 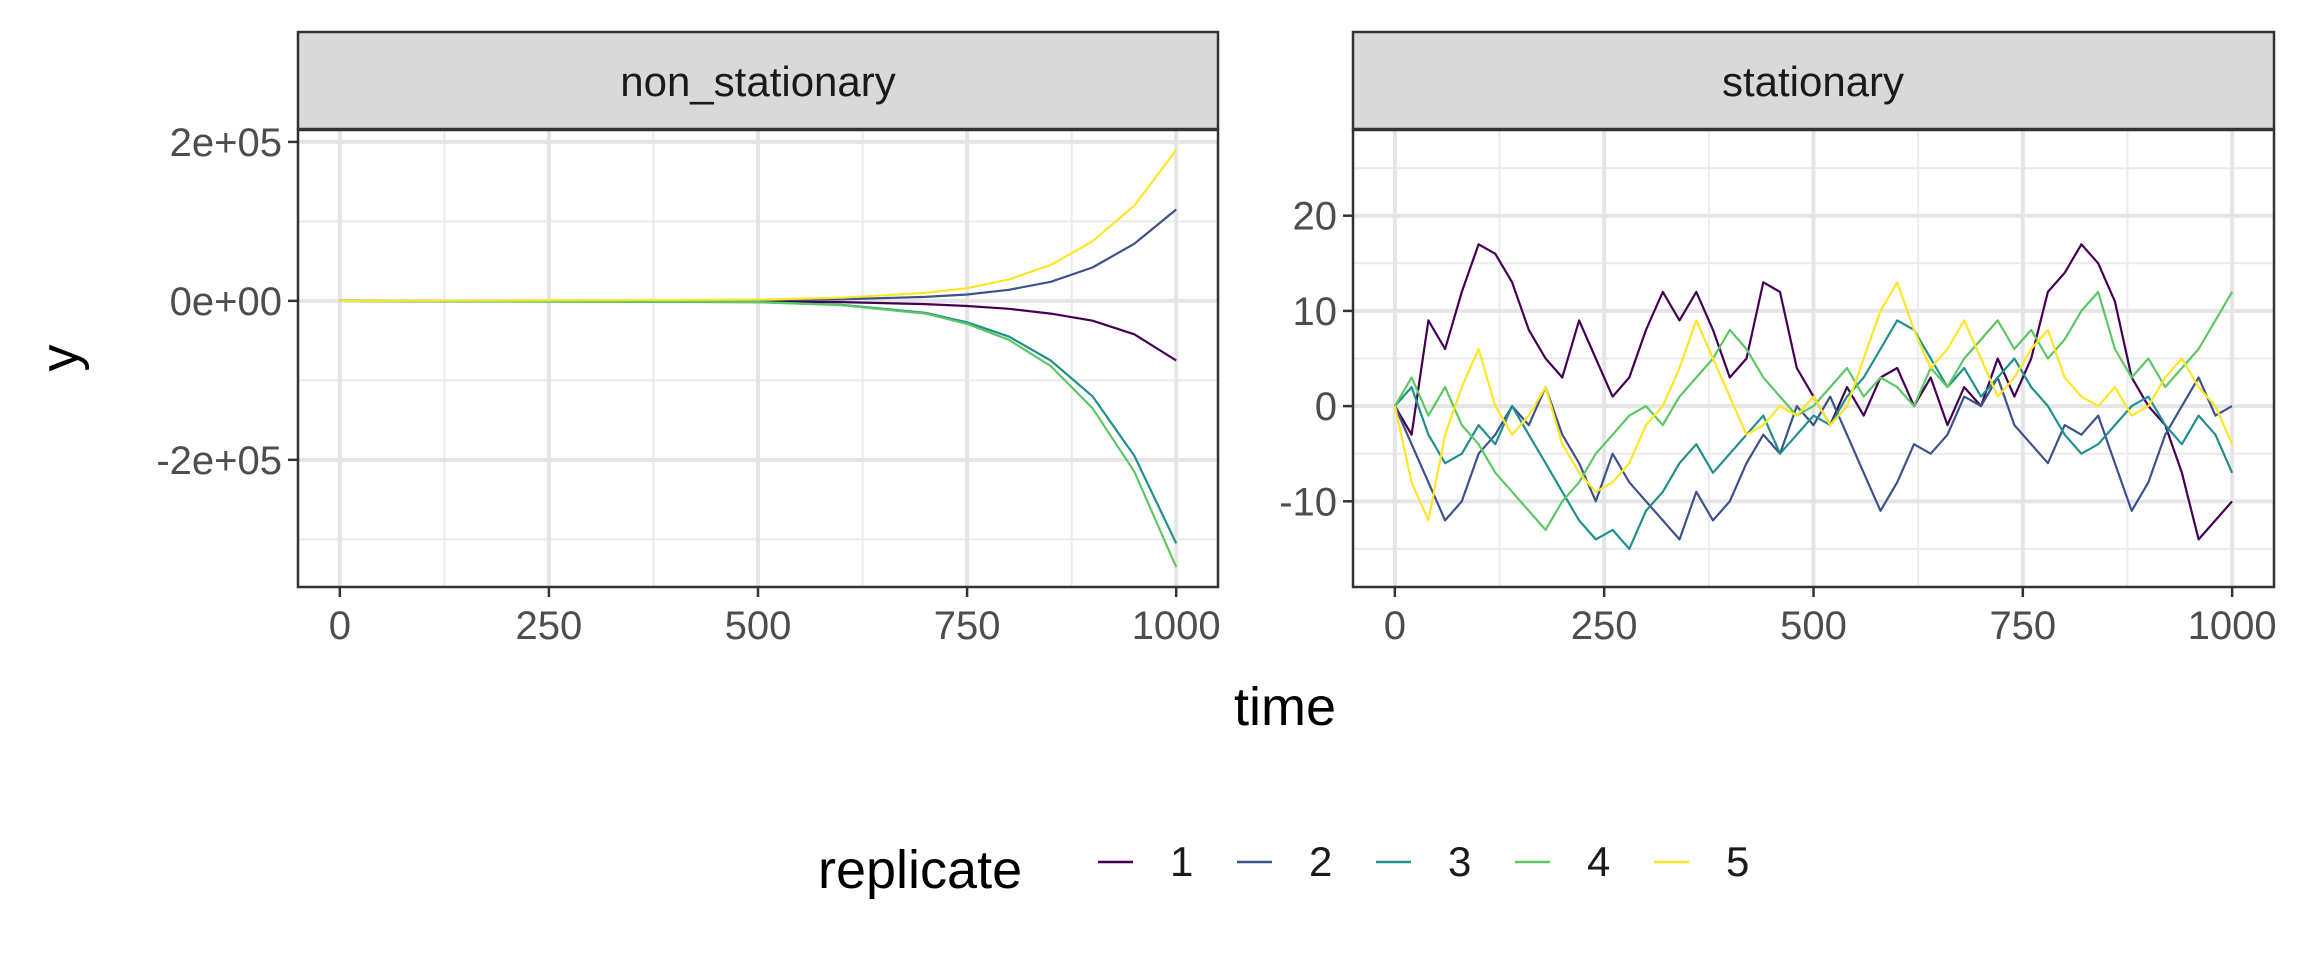 I want to click on strip-label: non_stationary, so click(x=758, y=81).